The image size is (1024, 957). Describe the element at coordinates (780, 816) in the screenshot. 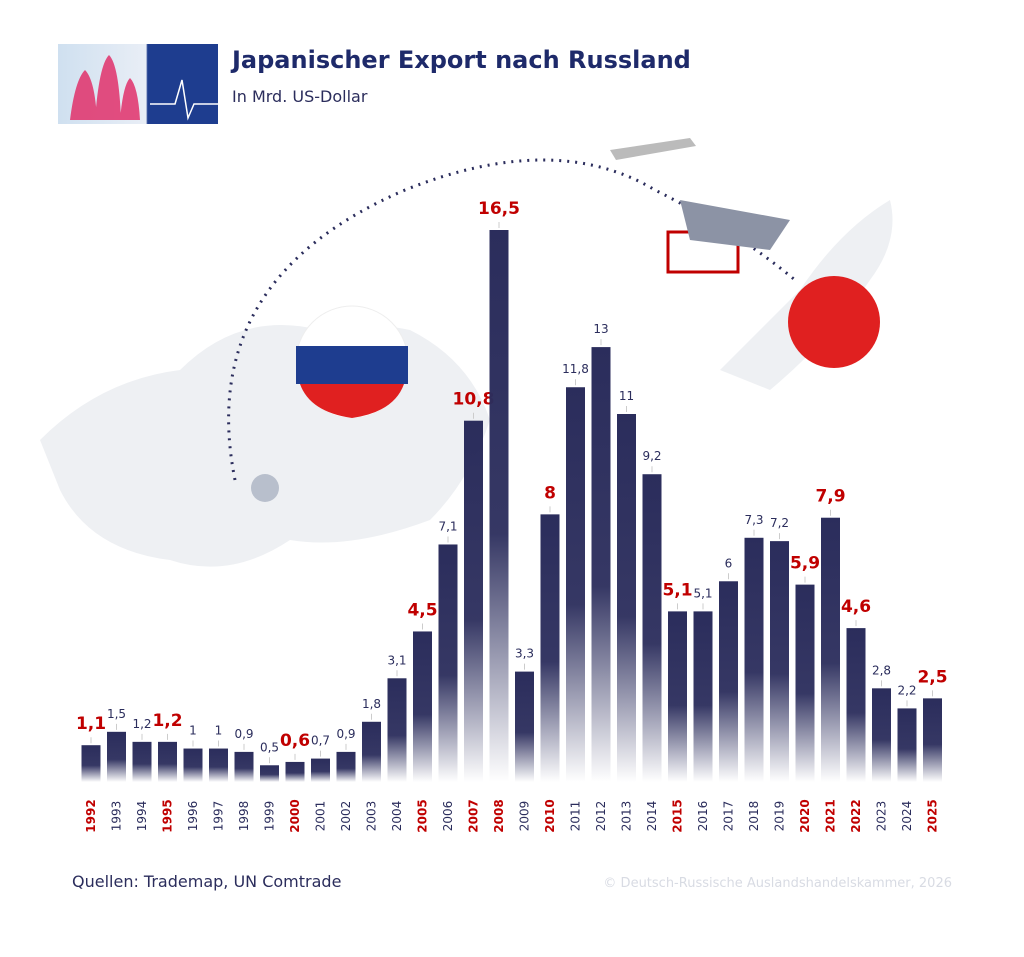

I see `x-tick-label: 2019` at that location.